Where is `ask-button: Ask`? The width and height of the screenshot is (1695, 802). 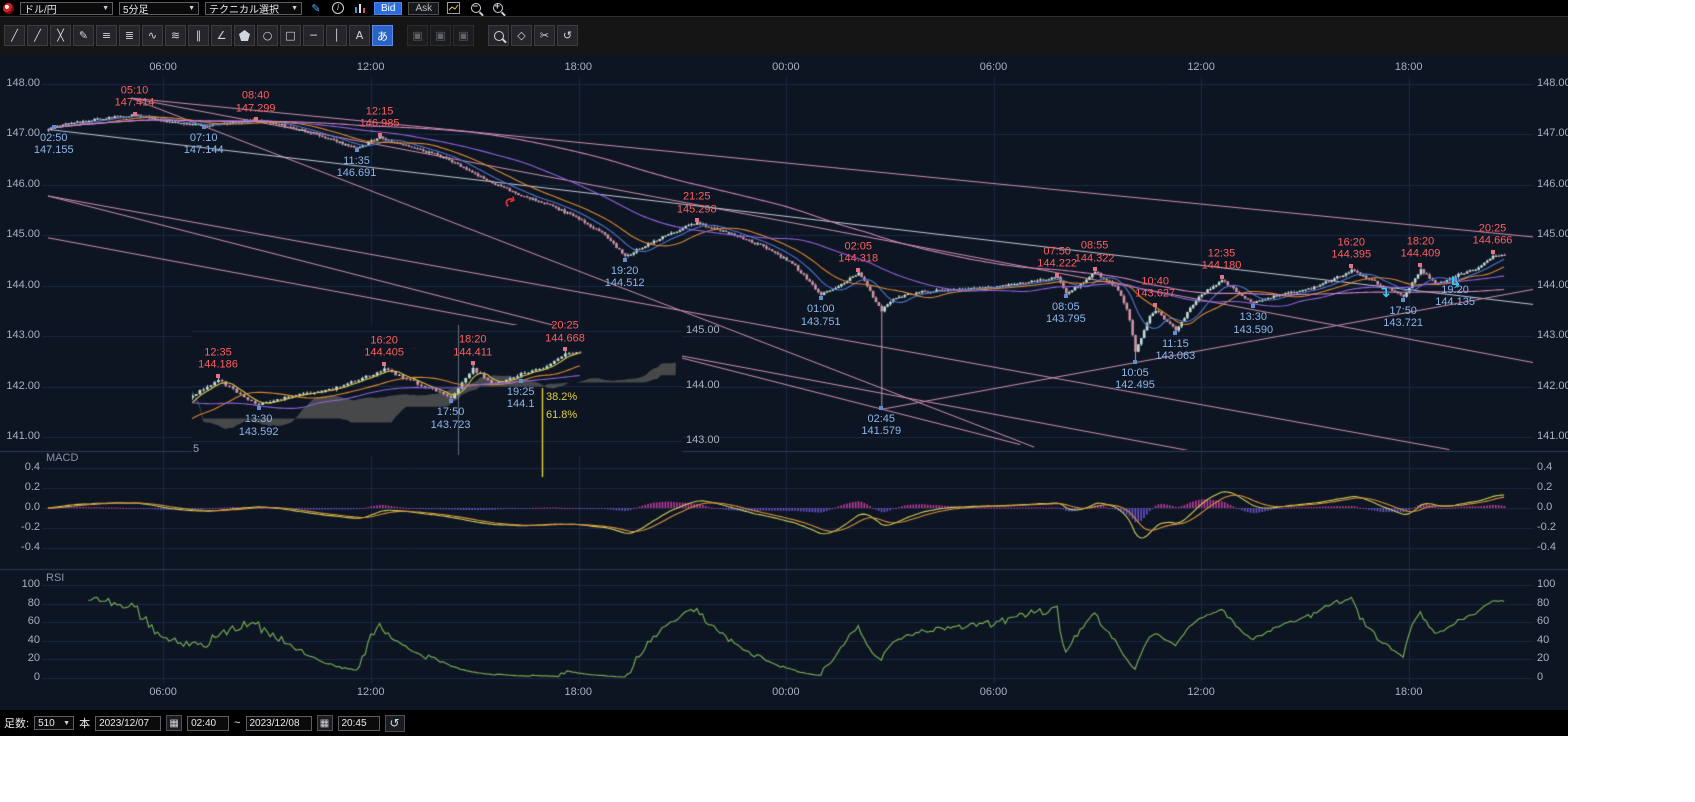
ask-button: Ask is located at coordinates (424, 8).